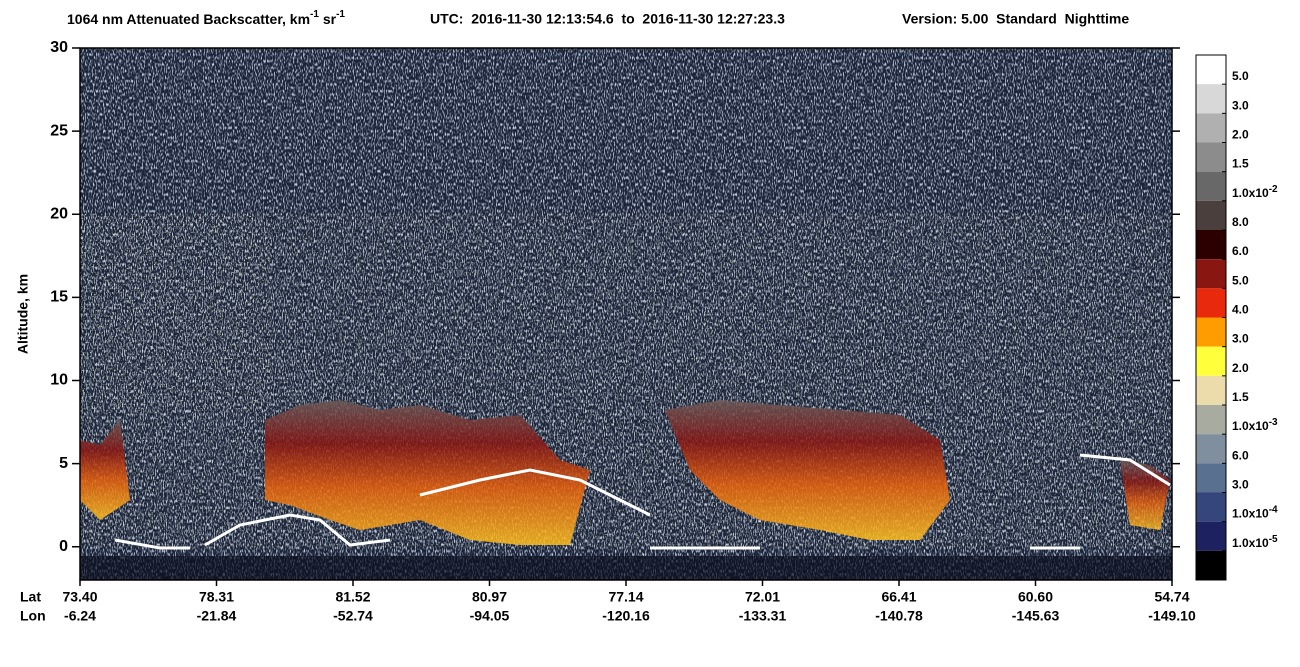  I want to click on colorbar-label-sup: -2, so click(1273, 188).